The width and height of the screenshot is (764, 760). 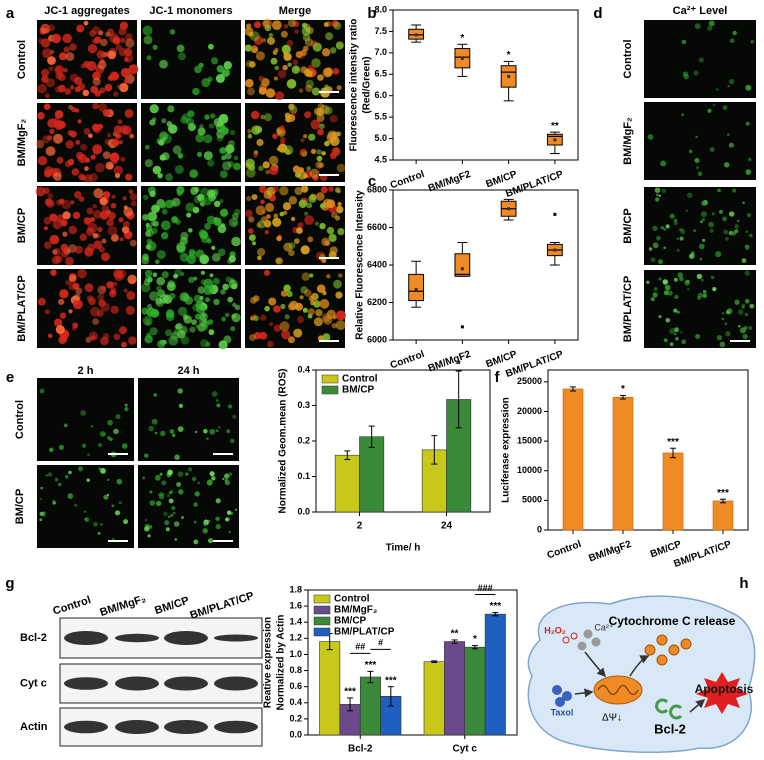 What do you see at coordinates (412, 662) in the screenshot?
I see `plot-frame` at bounding box center [412, 662].